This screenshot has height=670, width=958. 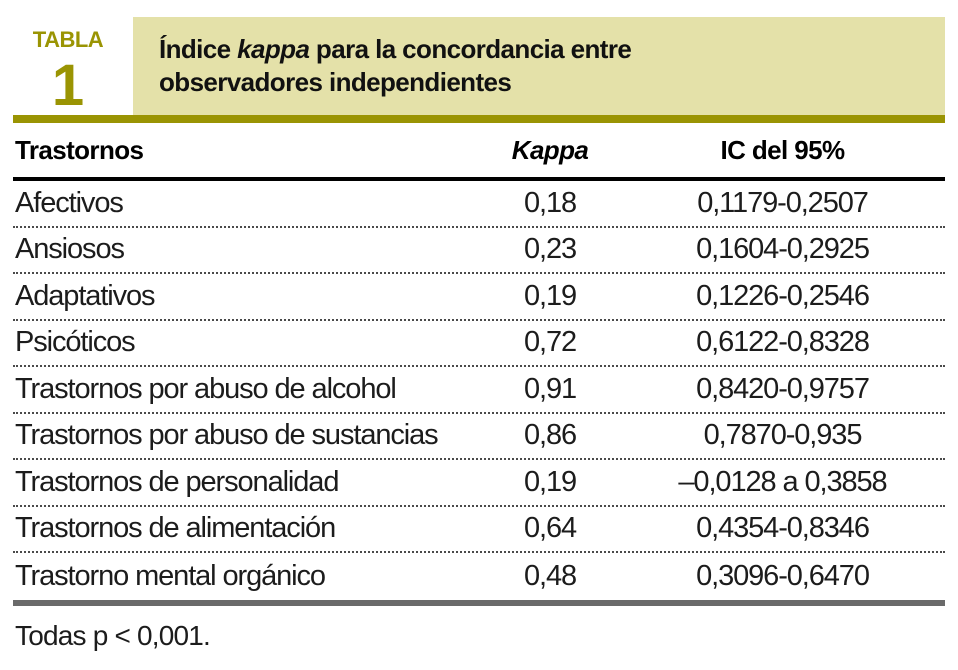 What do you see at coordinates (550, 575) in the screenshot?
I see `cell-kappa: 0,48` at bounding box center [550, 575].